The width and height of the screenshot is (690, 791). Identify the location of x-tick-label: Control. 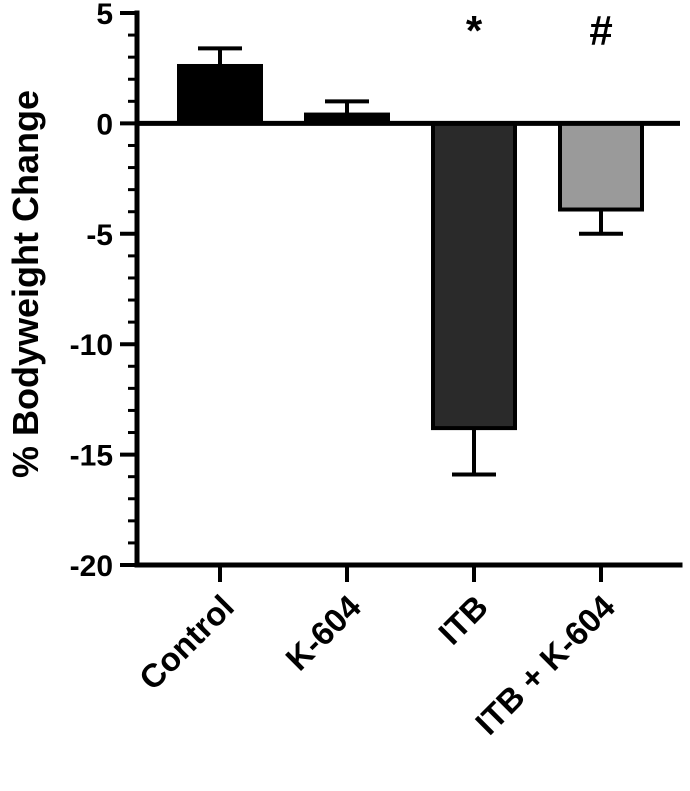
(186, 642).